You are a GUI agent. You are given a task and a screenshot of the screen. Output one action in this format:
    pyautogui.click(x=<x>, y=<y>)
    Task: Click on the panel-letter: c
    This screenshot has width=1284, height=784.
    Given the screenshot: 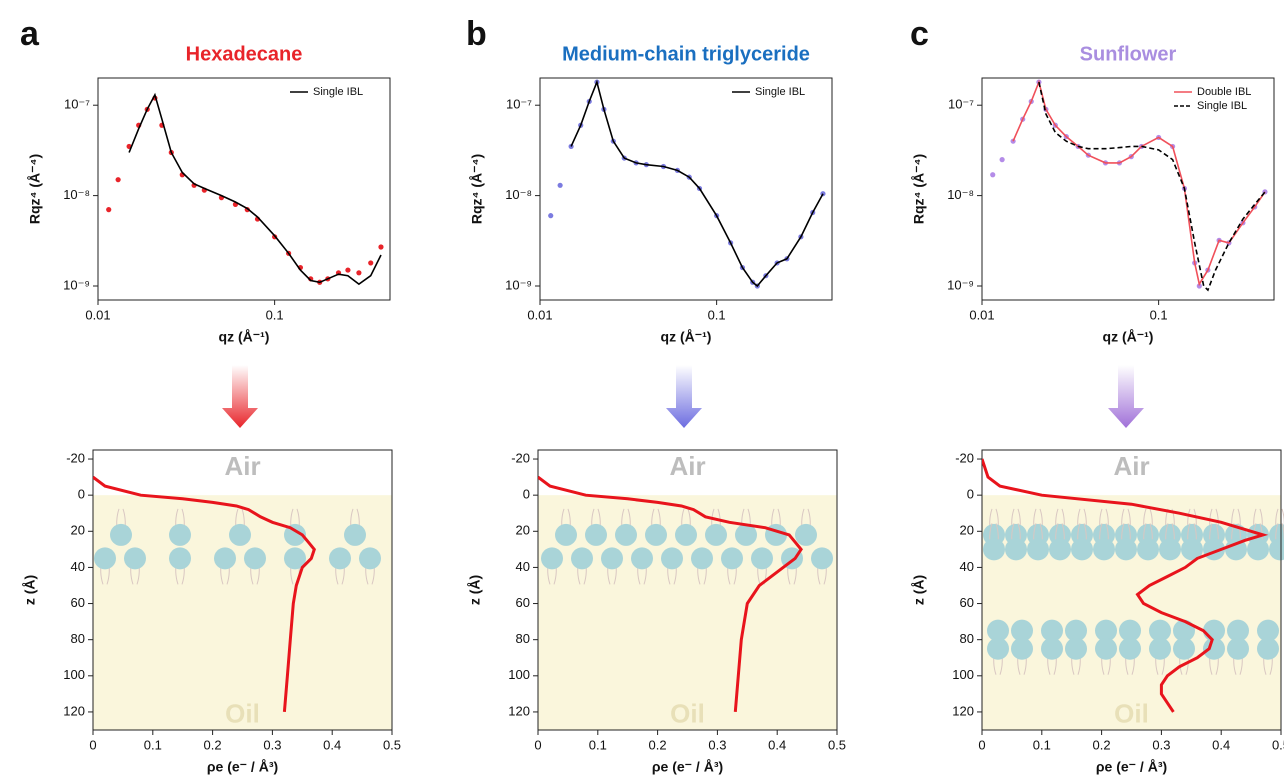 What is the action you would take?
    pyautogui.click(x=919, y=34)
    